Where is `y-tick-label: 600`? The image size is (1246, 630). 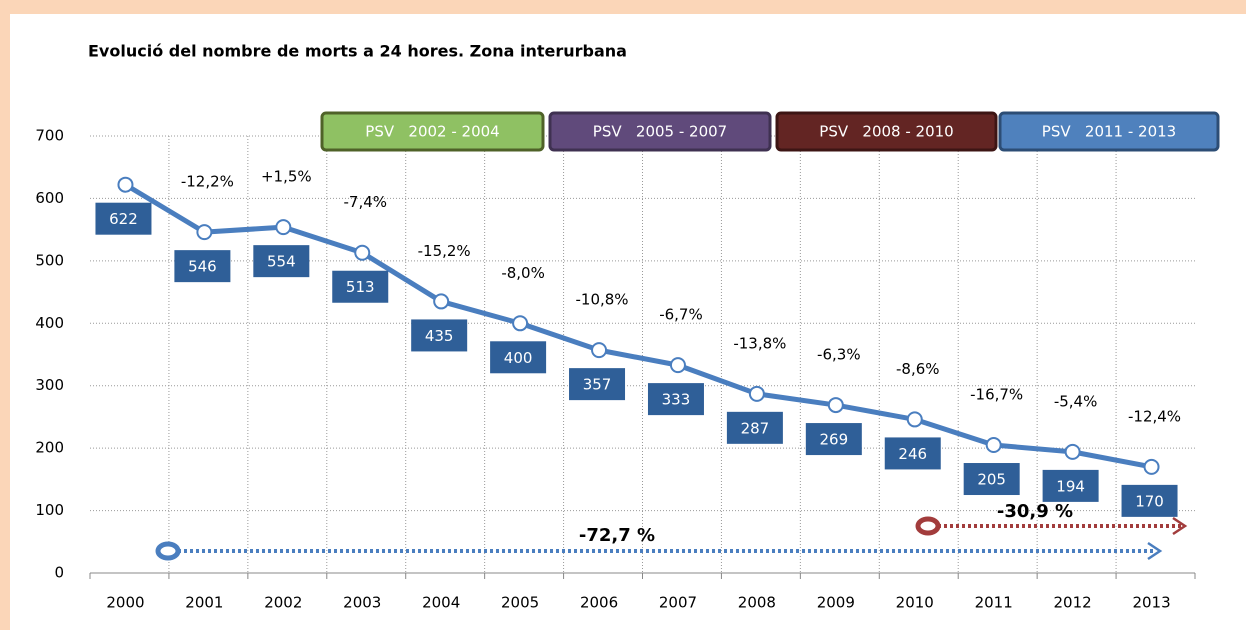
y-tick-label: 600 is located at coordinates (49, 198).